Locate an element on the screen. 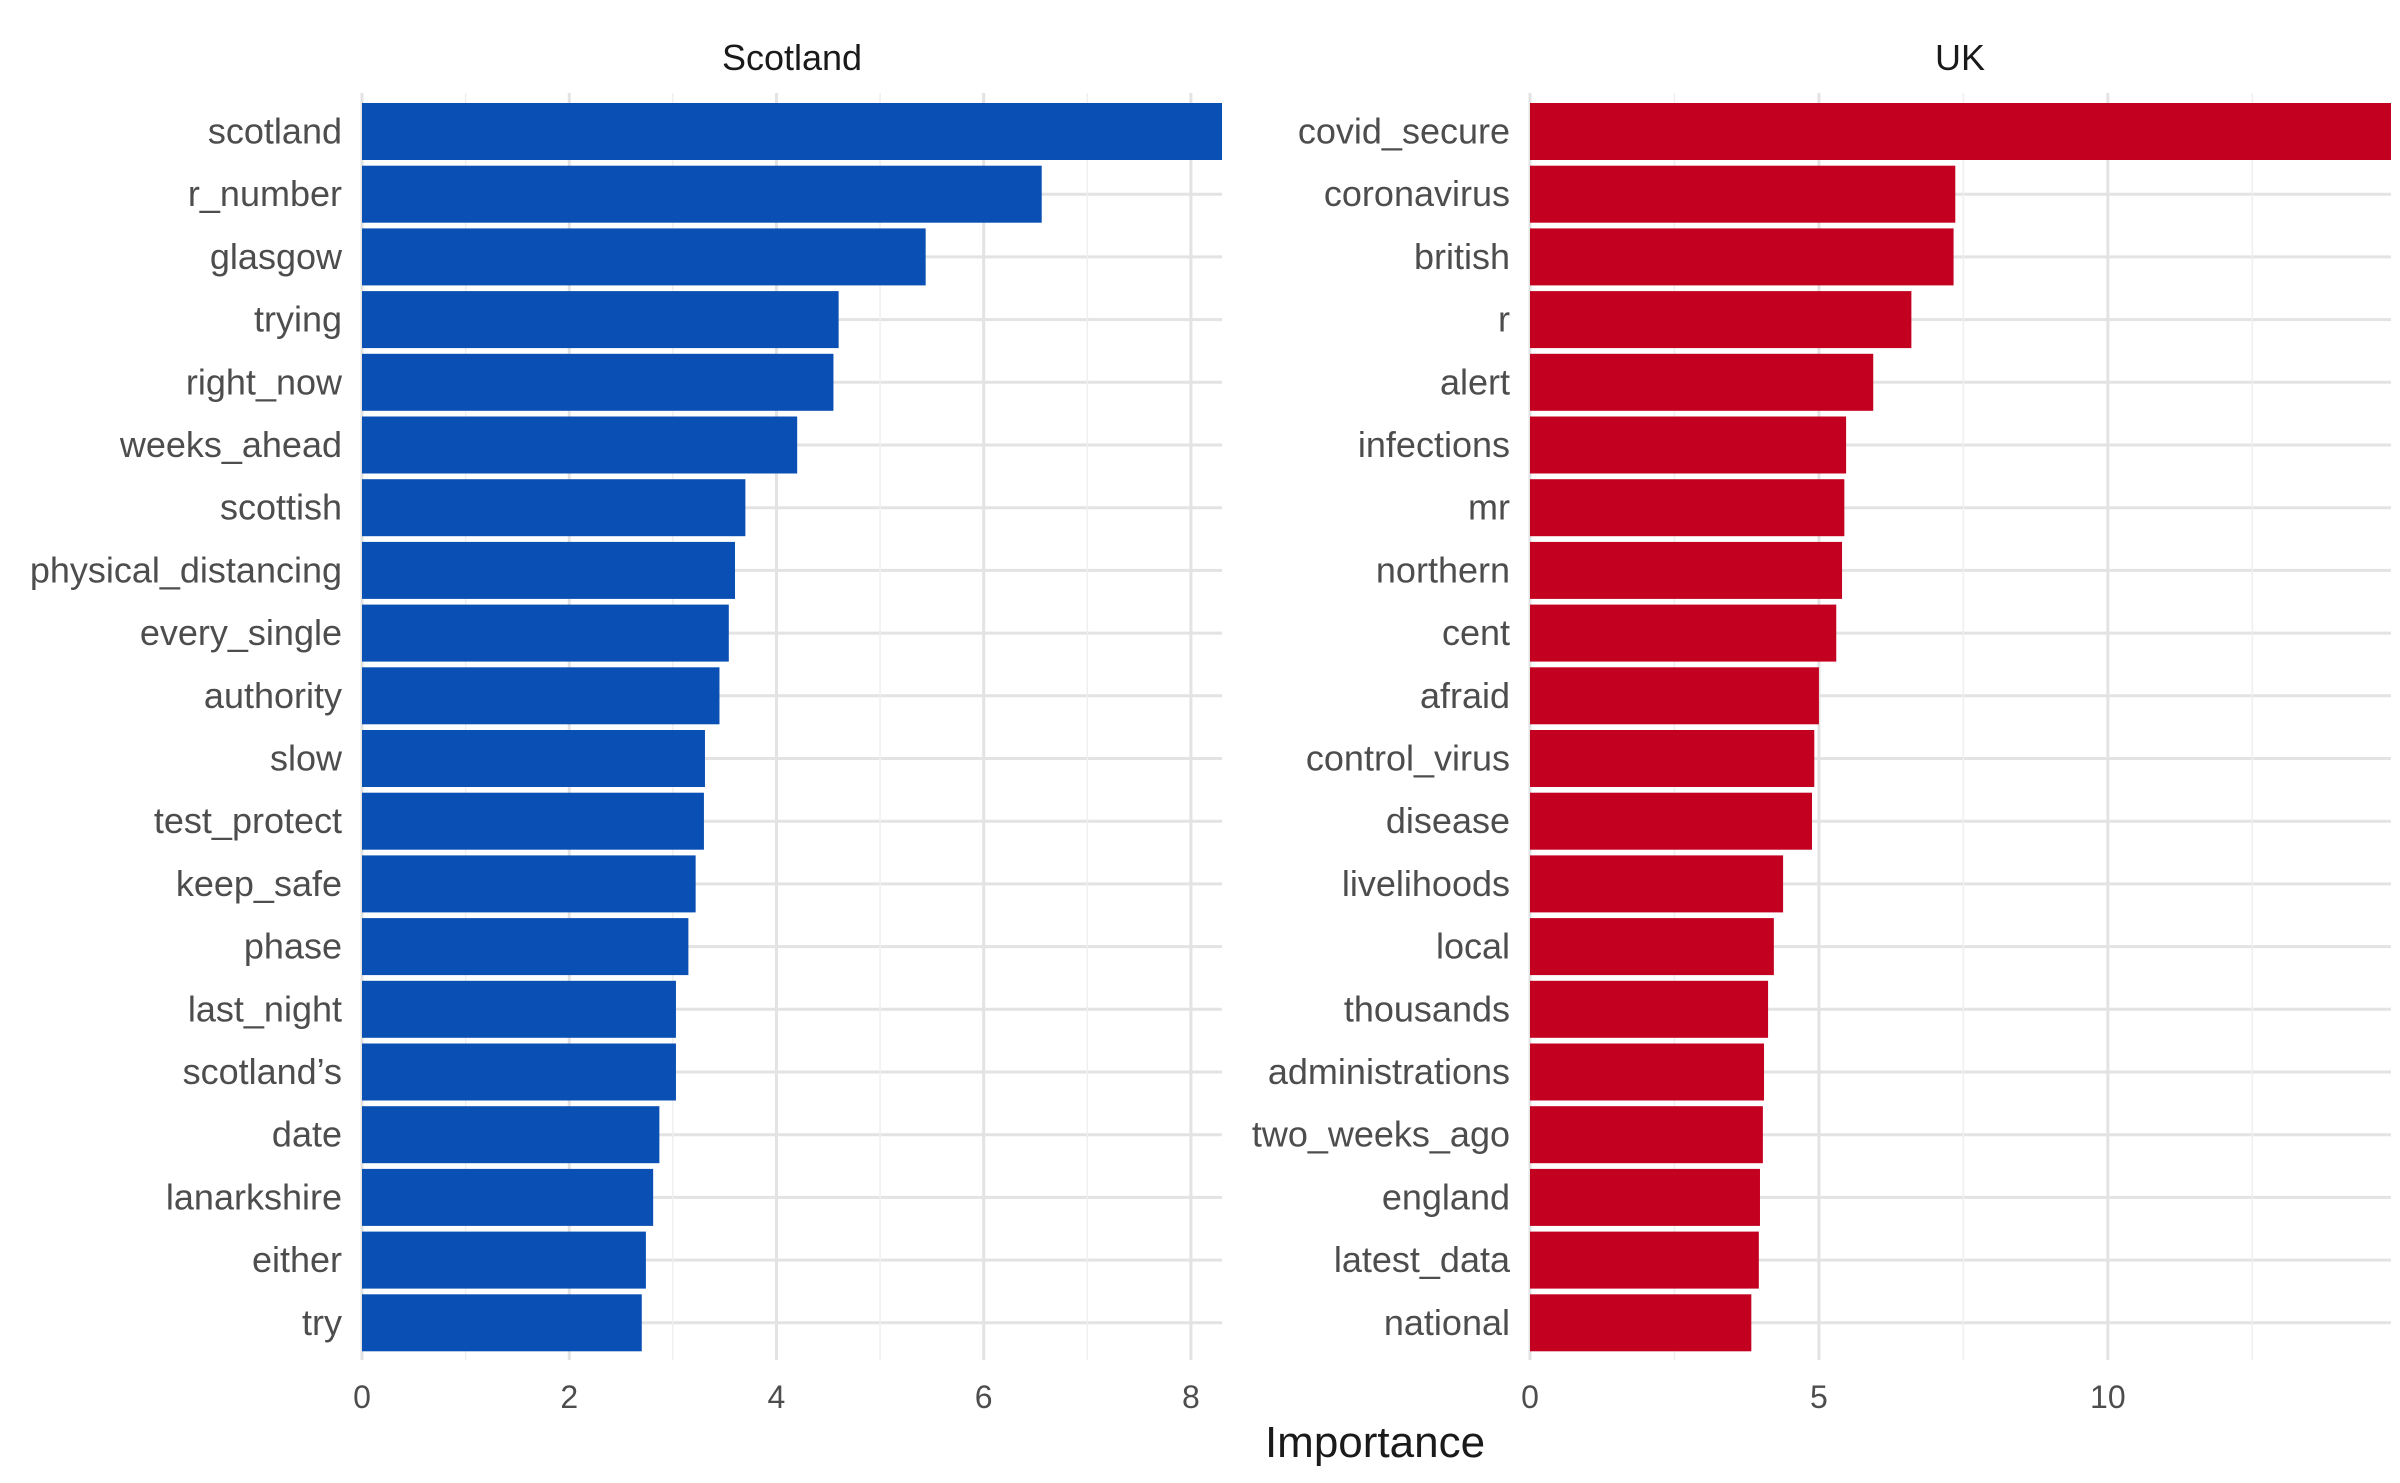  category-label: weeks_ahead is located at coordinates (230, 444).